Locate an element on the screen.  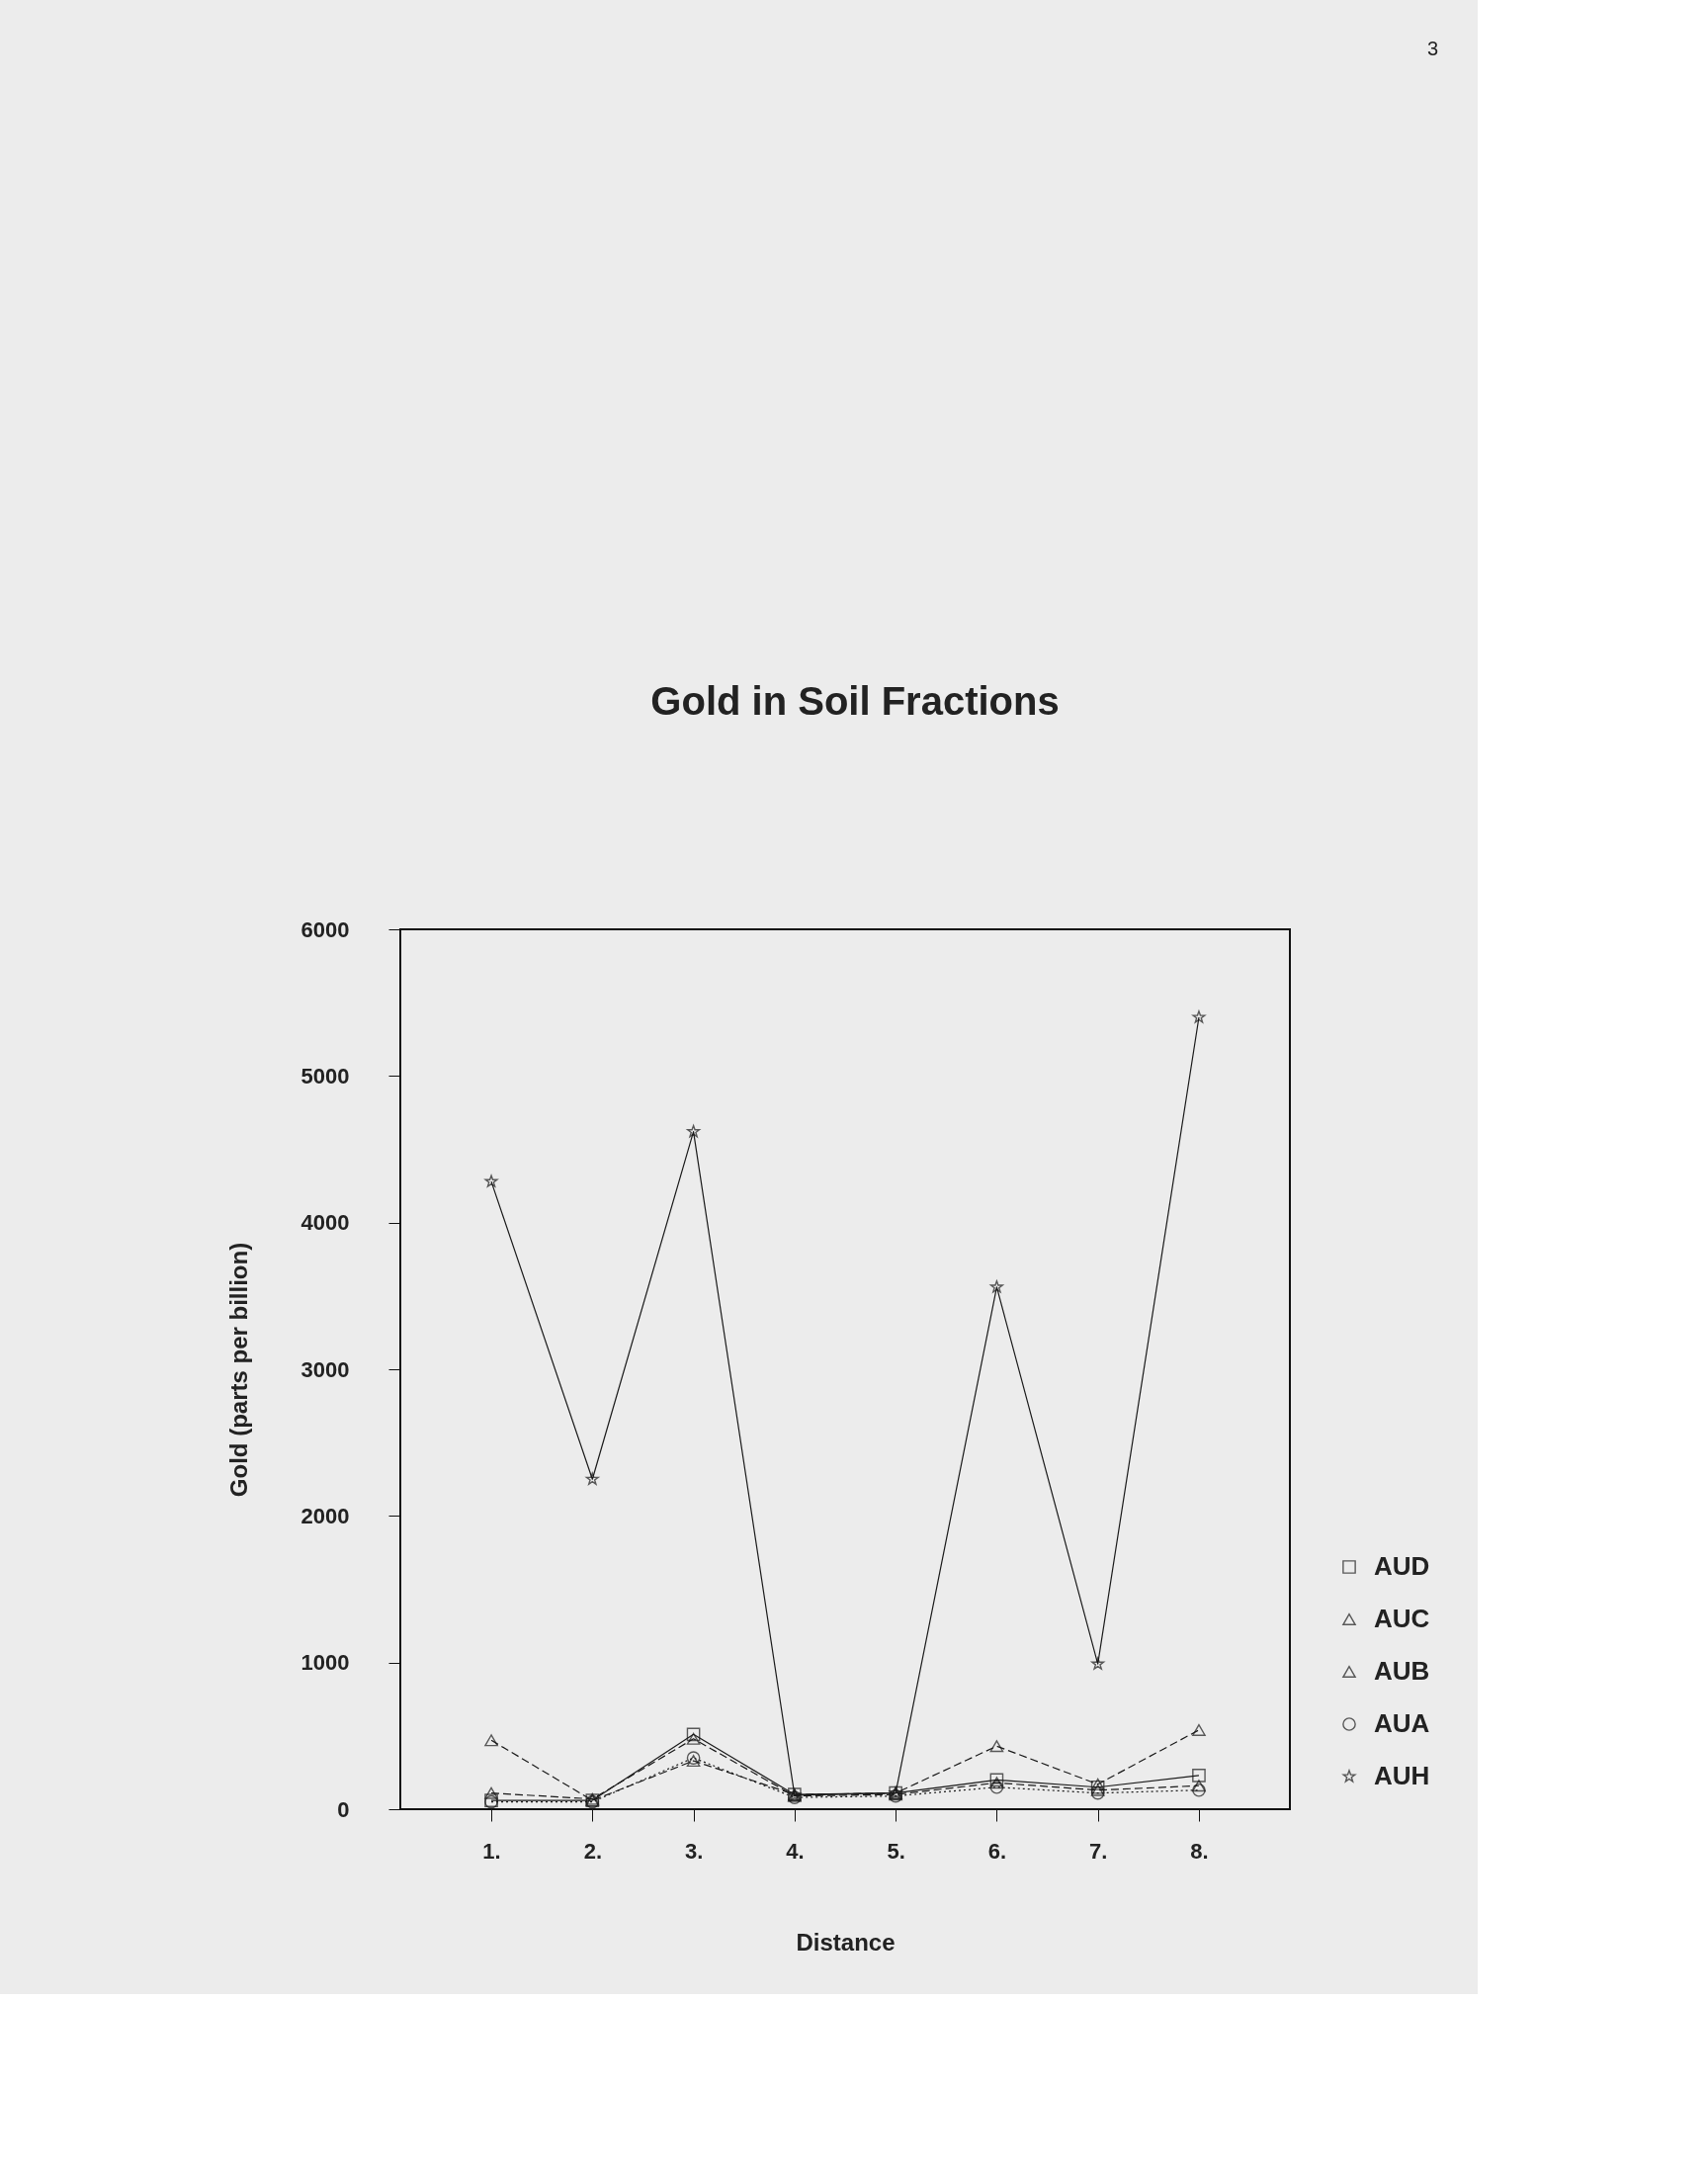
y-tick-label: 0 is located at coordinates (343, 1809).